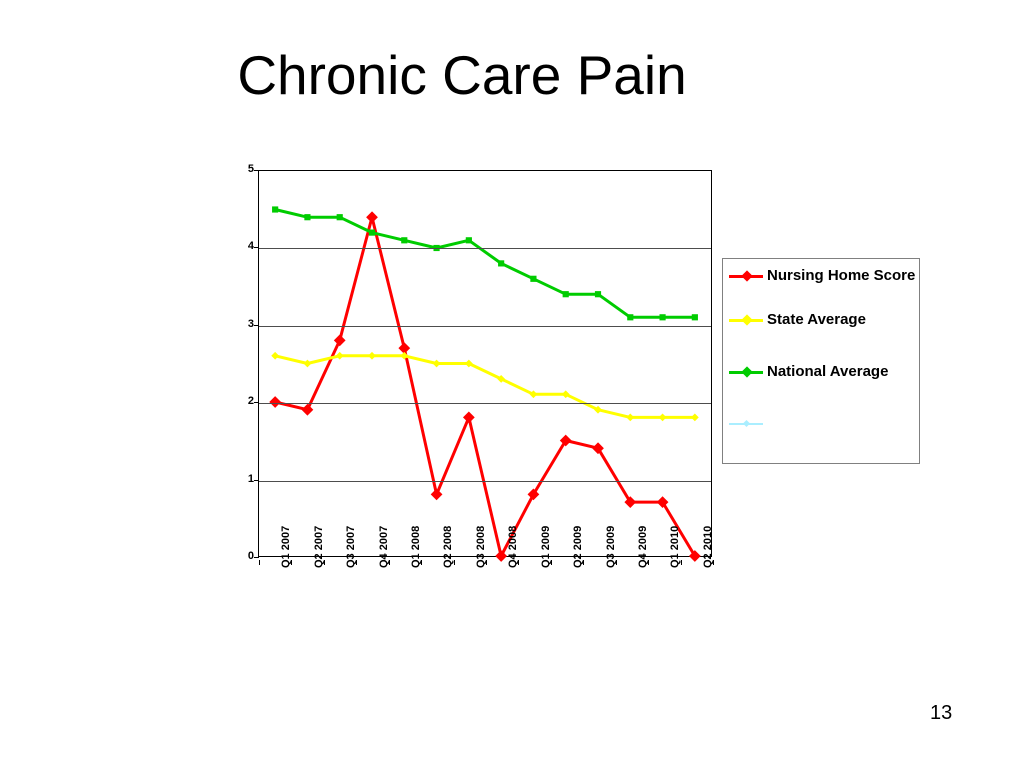 The image size is (1024, 768). I want to click on x-tick-label: Q4 2009, so click(637, 583).